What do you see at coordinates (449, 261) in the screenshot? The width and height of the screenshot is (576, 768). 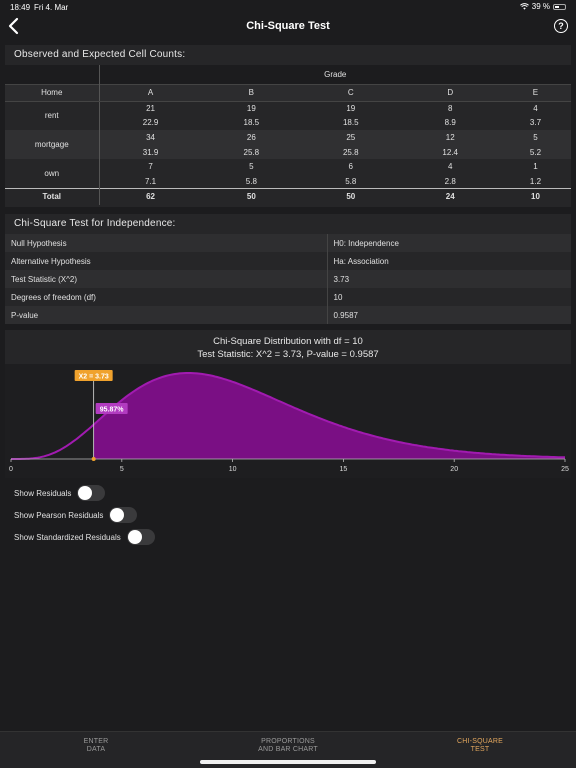 I see `result-value: Ha: Association` at bounding box center [449, 261].